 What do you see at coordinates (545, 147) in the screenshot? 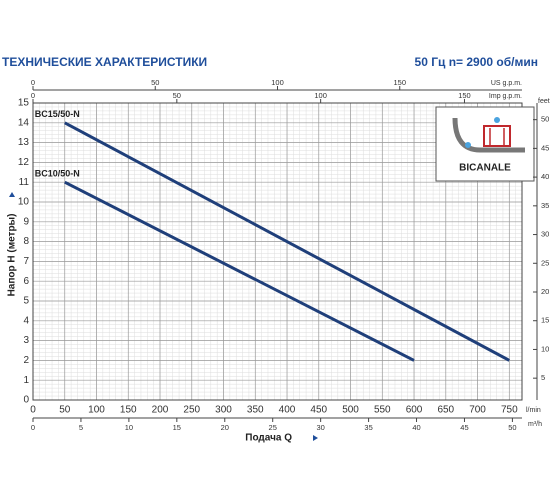
I see `y2-tick-label: 45` at bounding box center [545, 147].